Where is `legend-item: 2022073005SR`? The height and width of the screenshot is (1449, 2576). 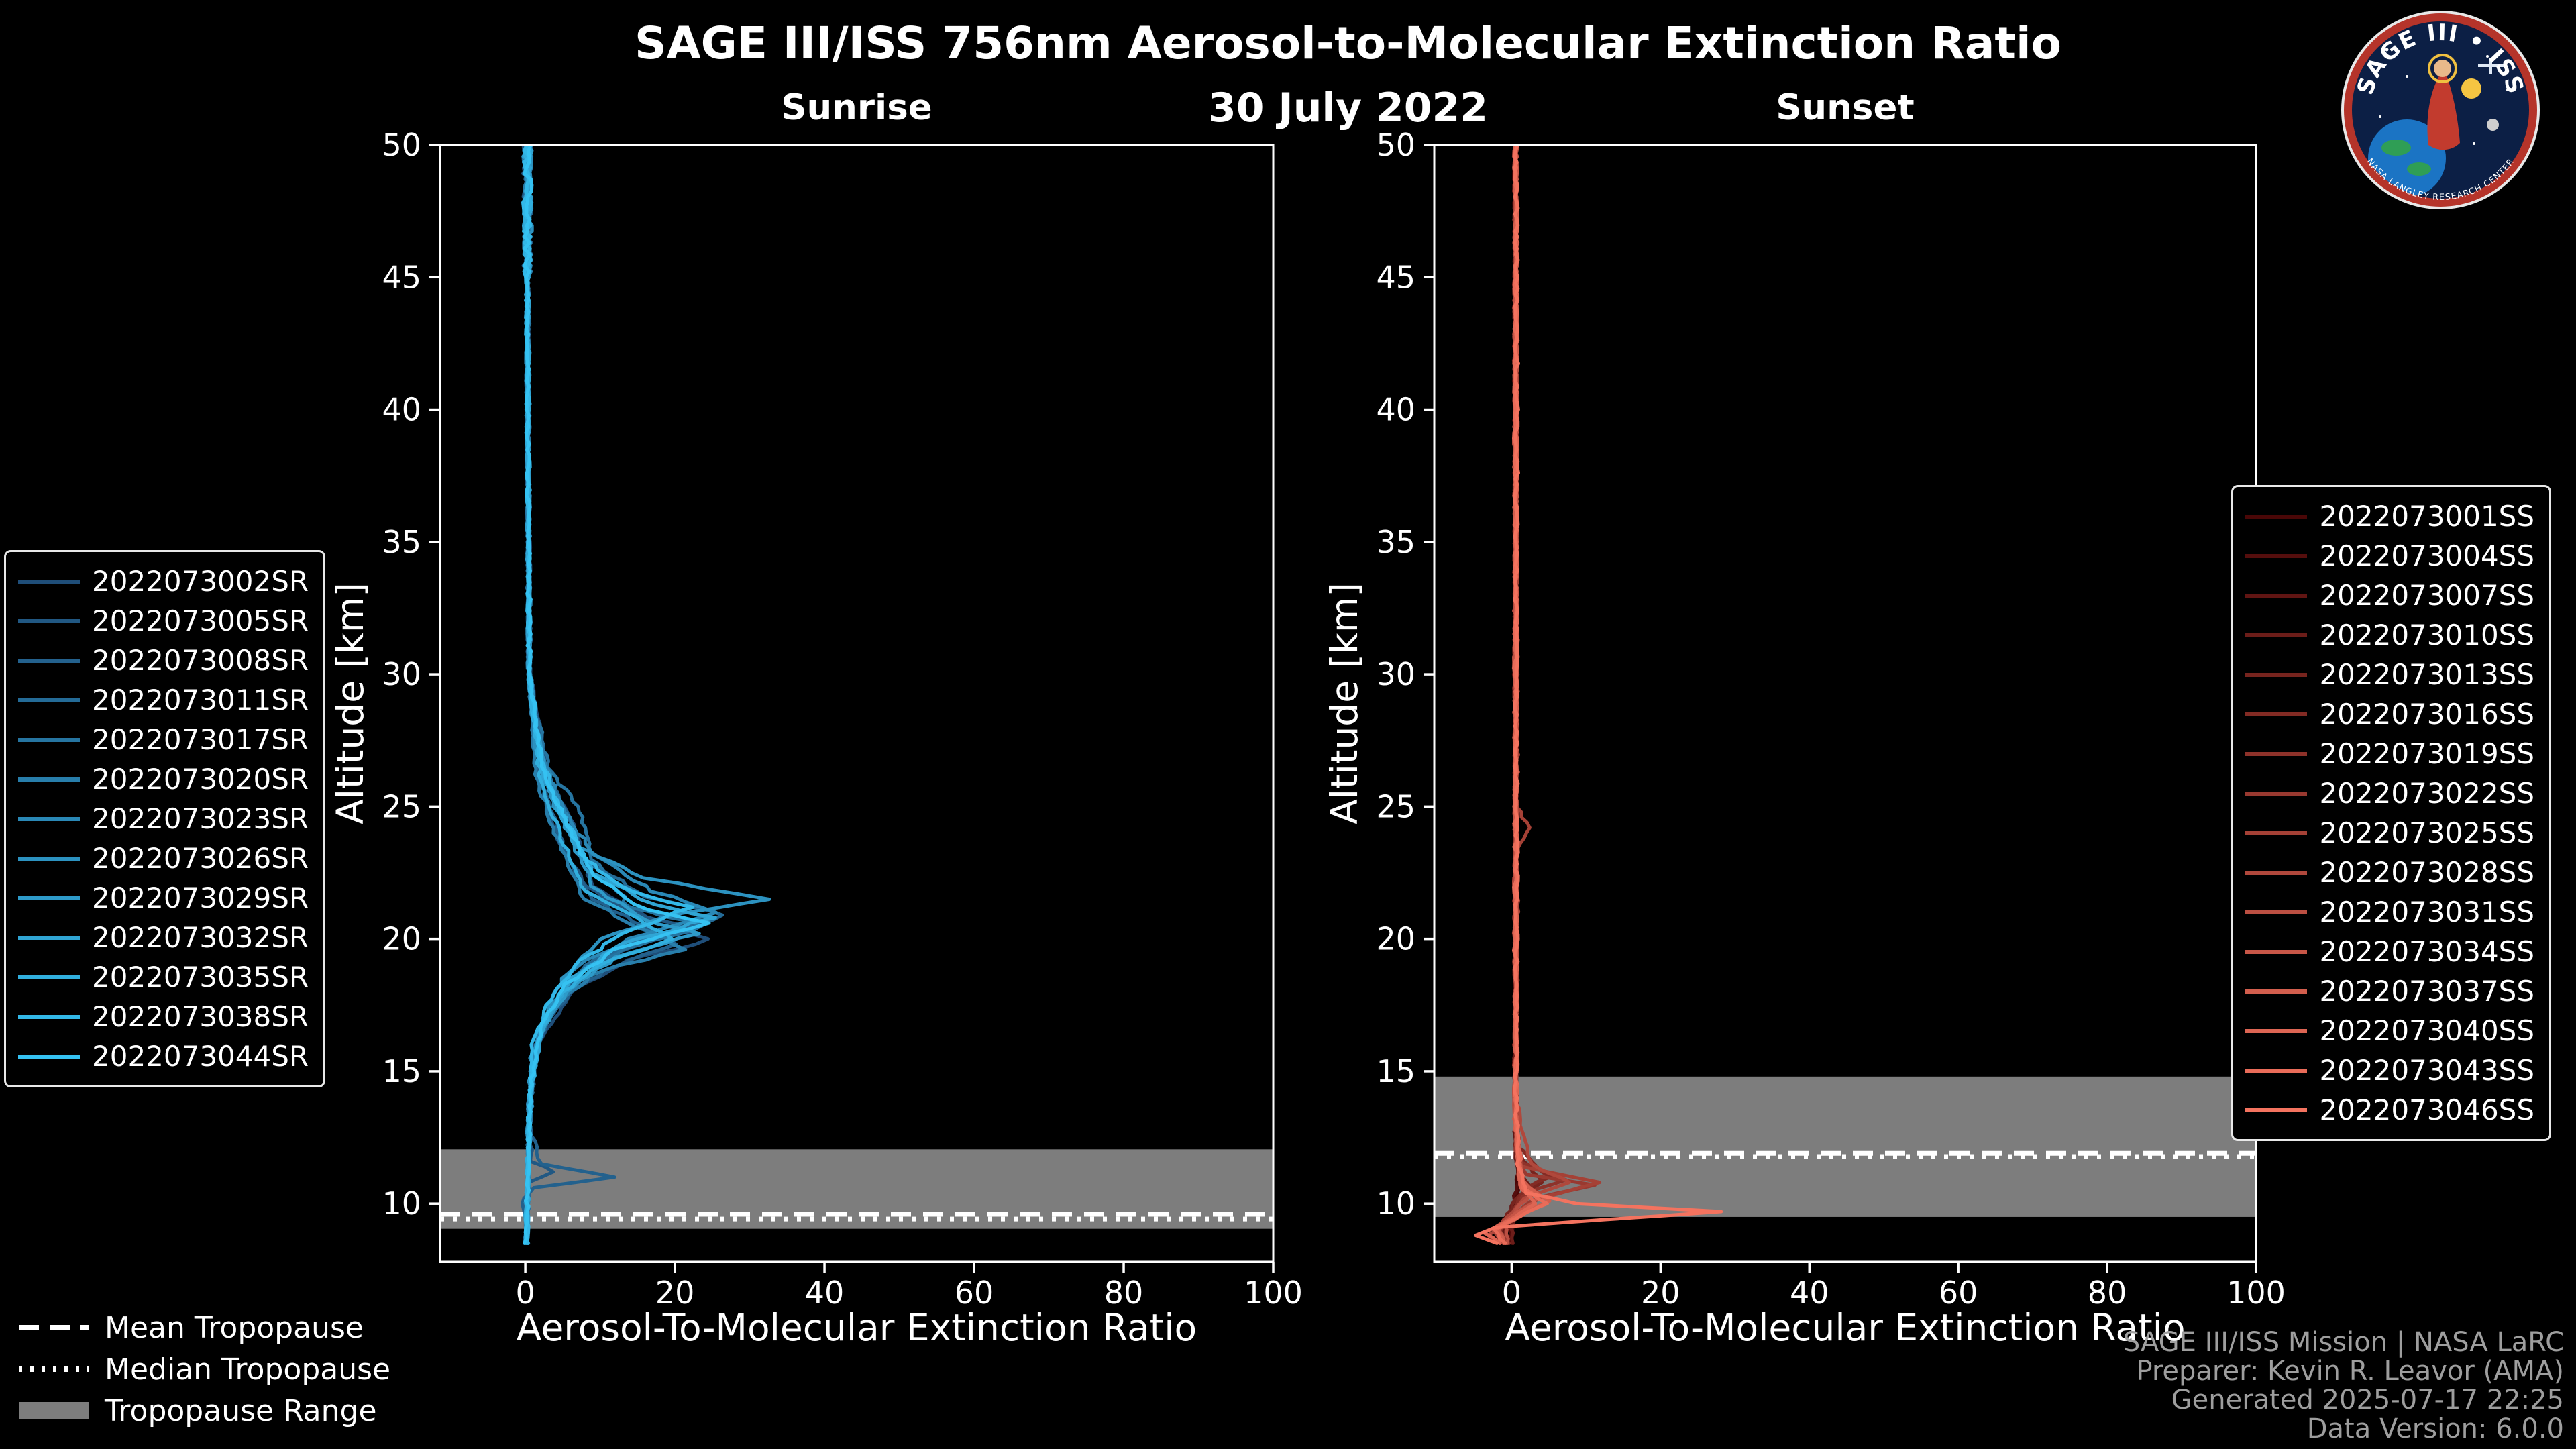
legend-item: 2022073005SR is located at coordinates (163, 621).